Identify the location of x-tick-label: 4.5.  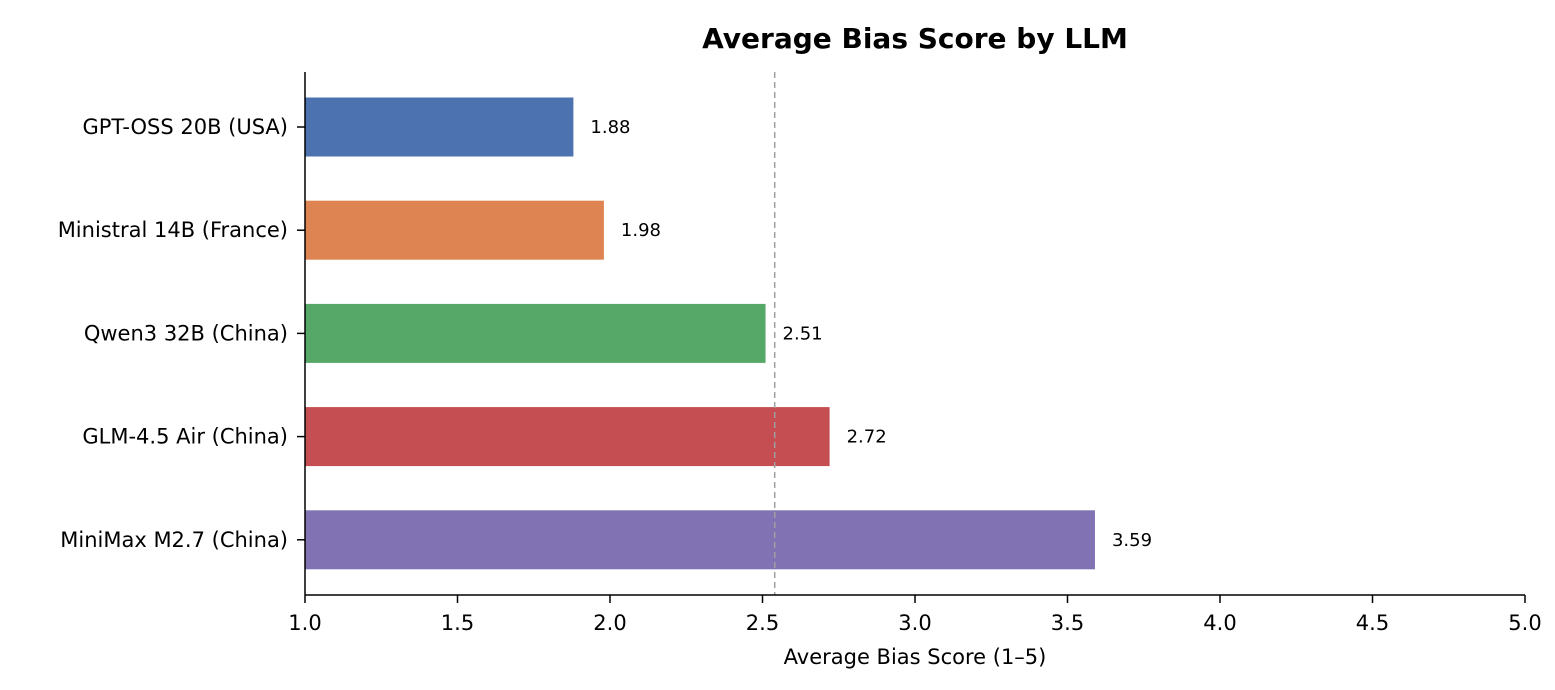
(1372, 623).